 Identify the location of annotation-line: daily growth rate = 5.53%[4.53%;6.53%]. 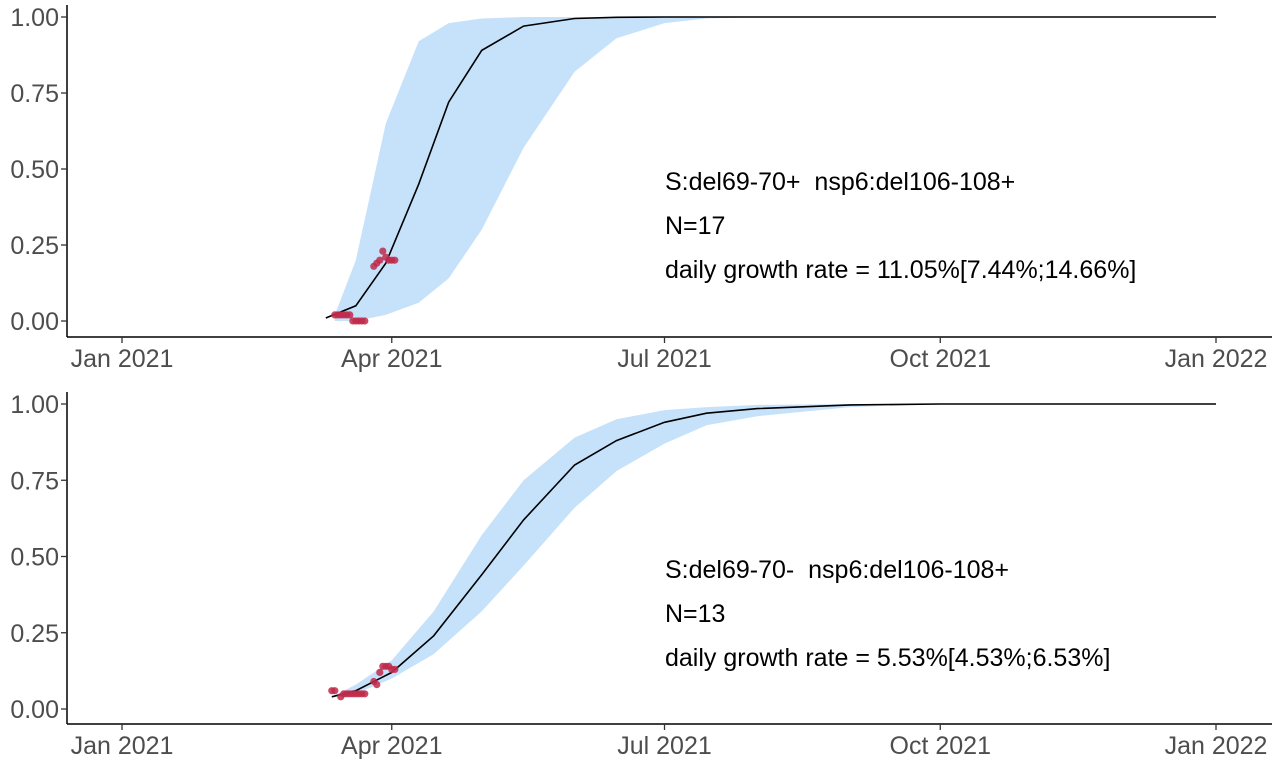
(887, 658).